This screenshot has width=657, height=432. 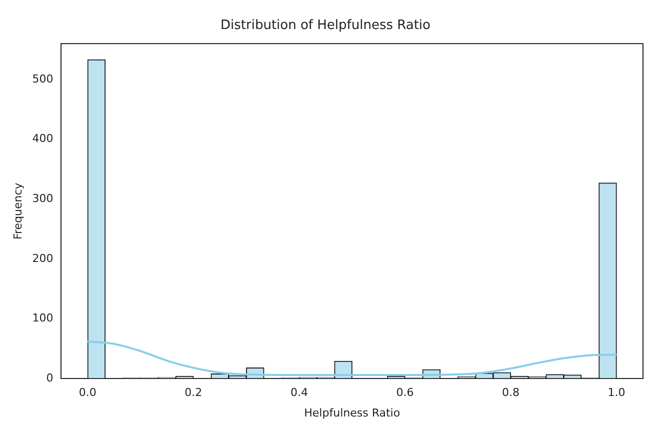 What do you see at coordinates (43, 198) in the screenshot?
I see `y-tick-label: 300` at bounding box center [43, 198].